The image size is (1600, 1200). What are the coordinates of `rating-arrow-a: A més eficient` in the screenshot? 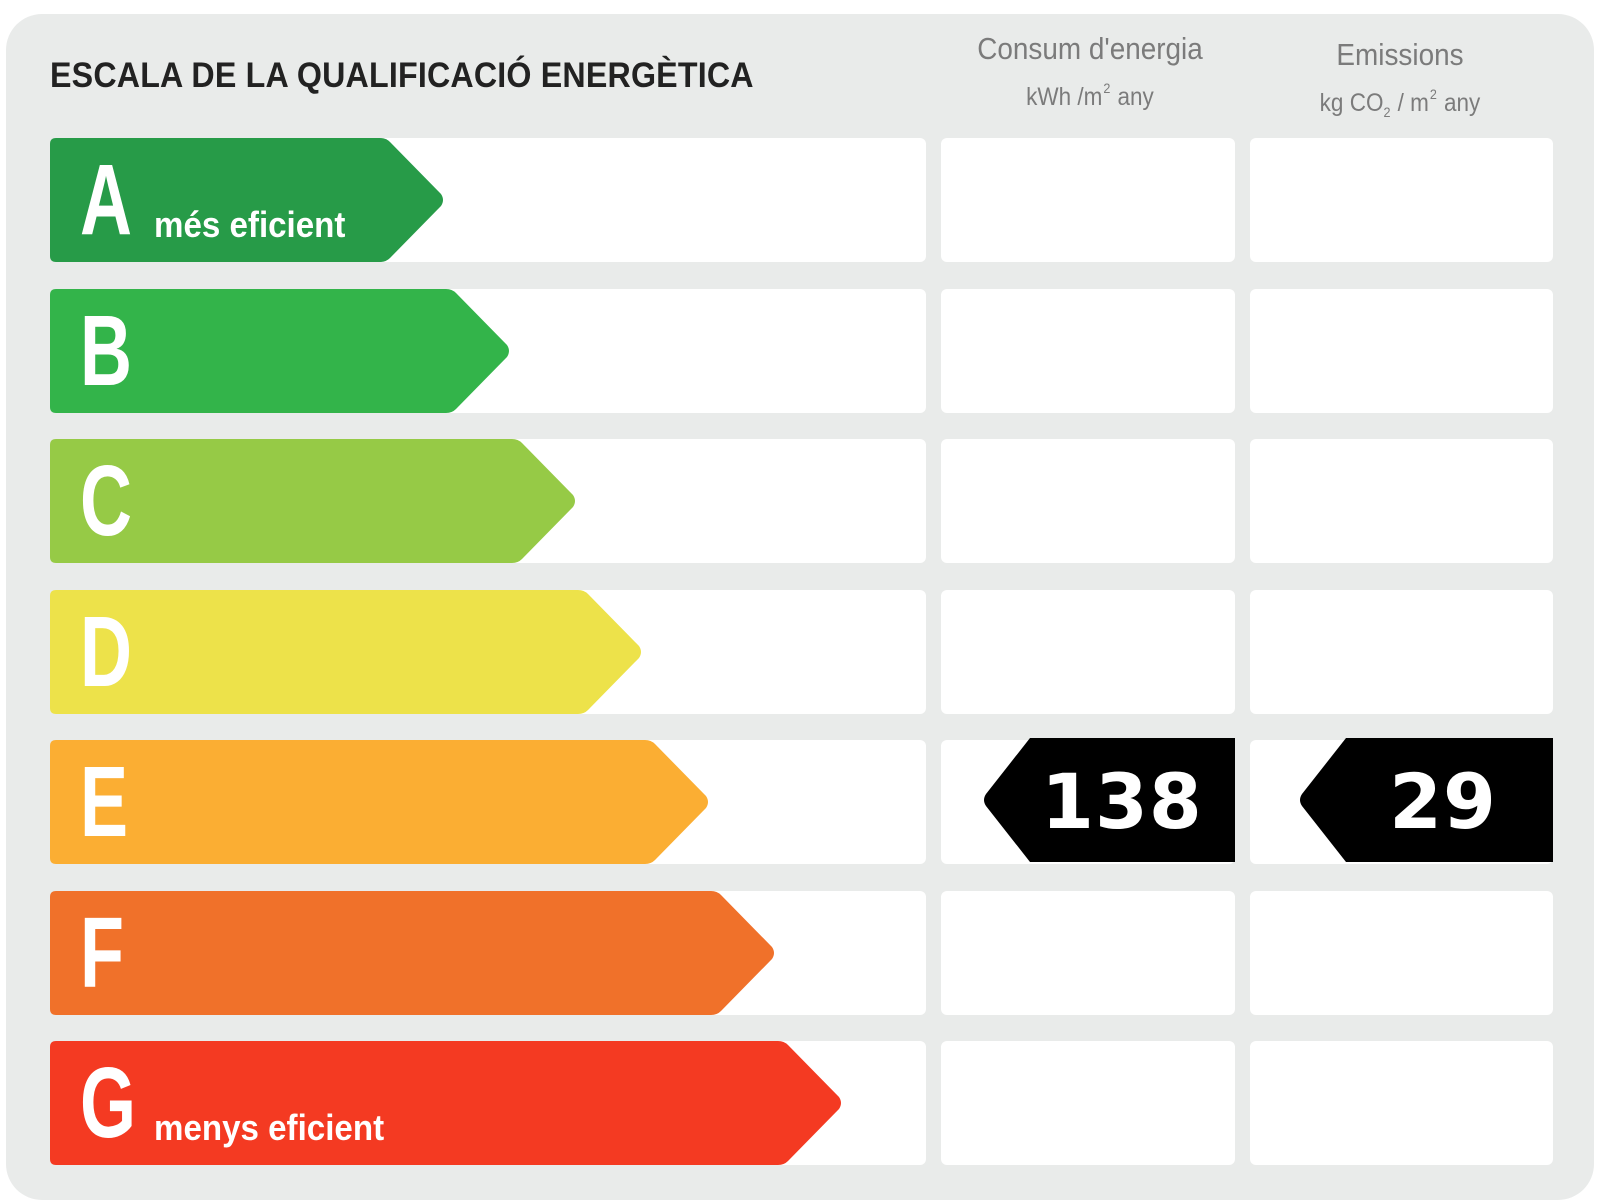 It's located at (247, 200).